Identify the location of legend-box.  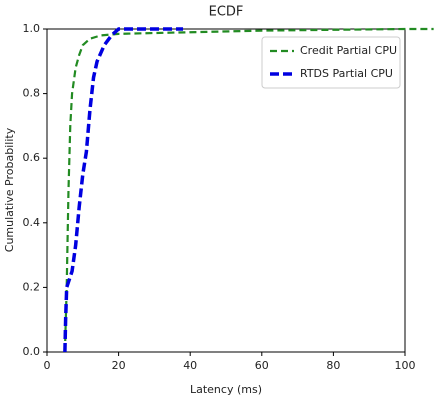
(331, 62).